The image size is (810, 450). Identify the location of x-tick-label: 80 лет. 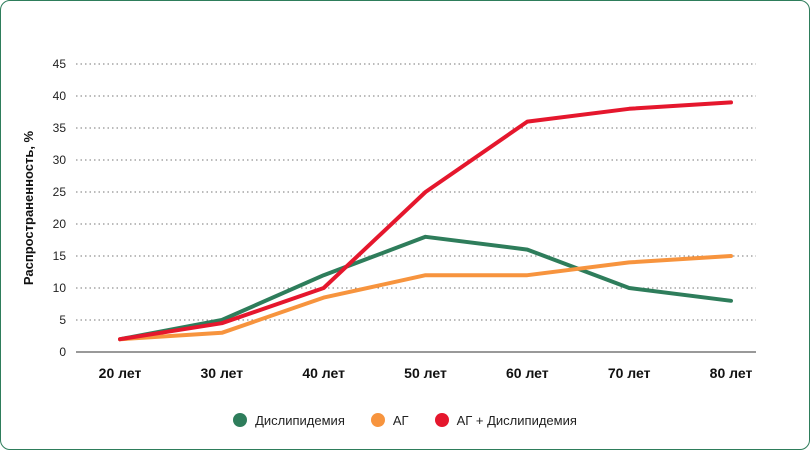
(731, 373).